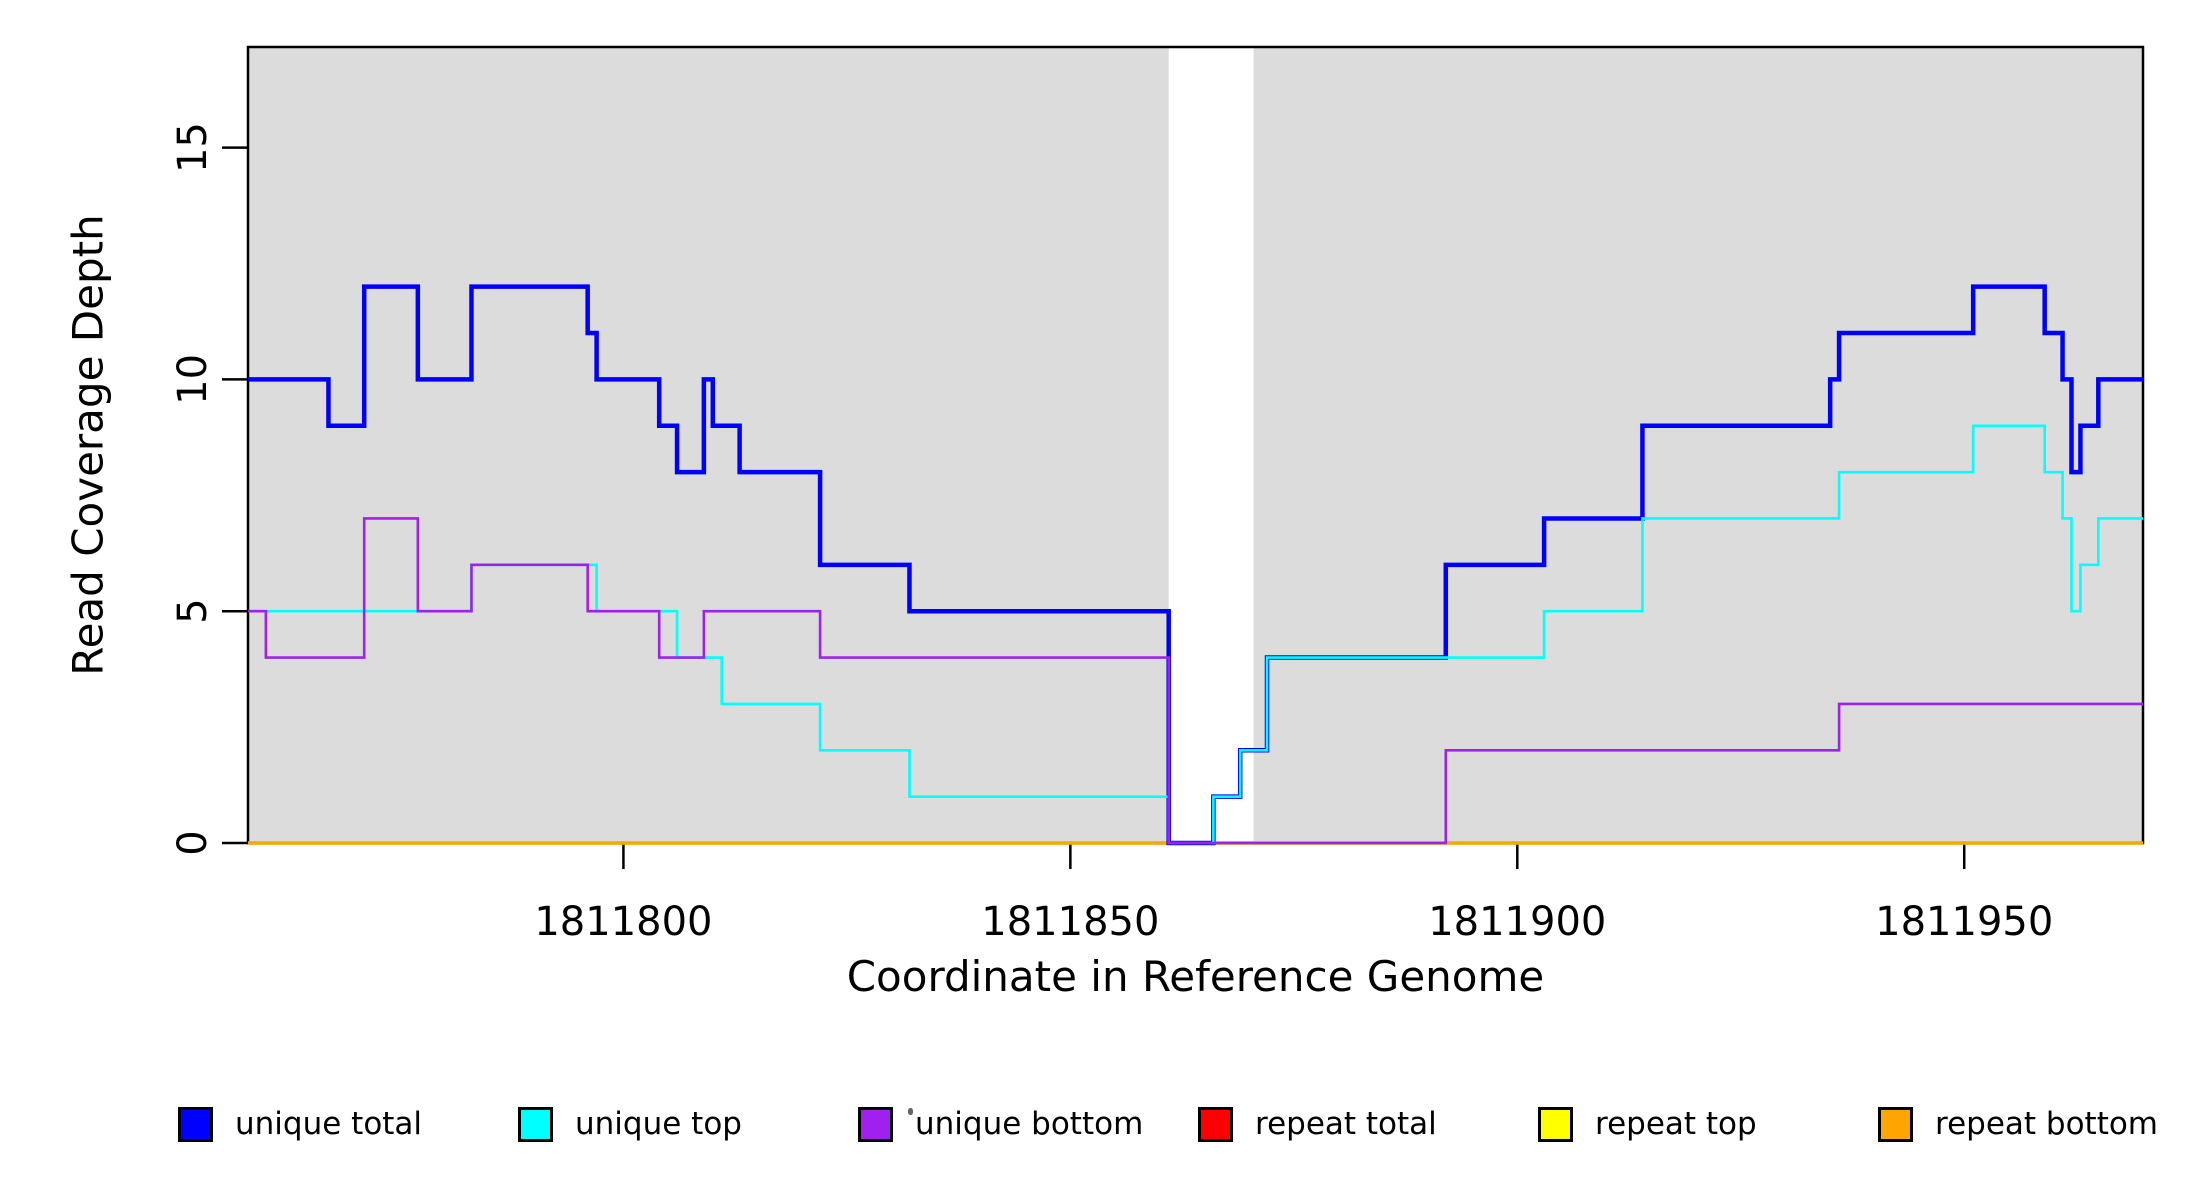 The width and height of the screenshot is (2200, 1200). Describe the element at coordinates (88, 445) in the screenshot. I see `y-axis-title: Read Coverage Depth` at that location.